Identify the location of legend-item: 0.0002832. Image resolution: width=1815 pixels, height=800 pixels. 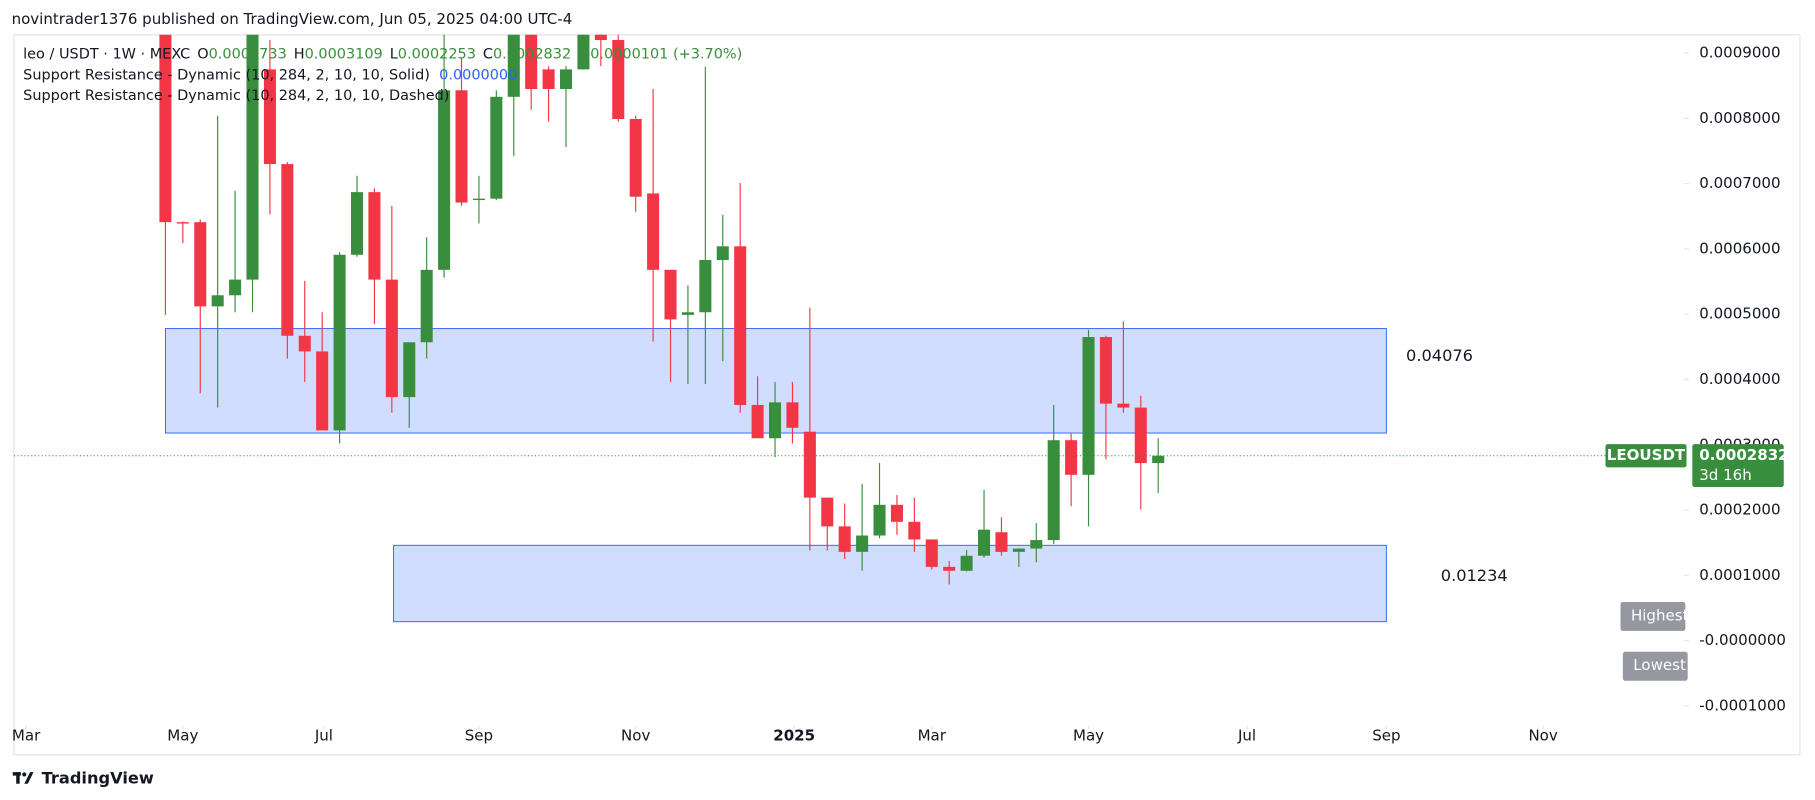
(532, 54).